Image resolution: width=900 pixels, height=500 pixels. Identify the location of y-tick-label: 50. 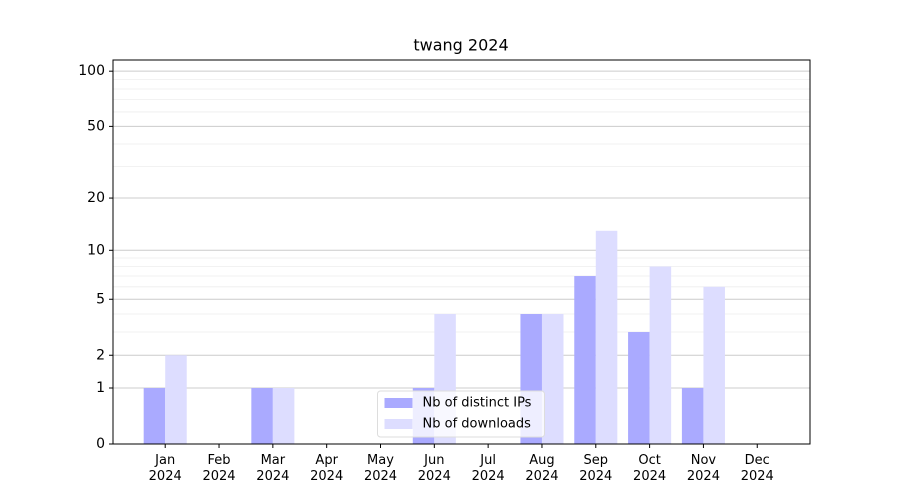
(96, 126).